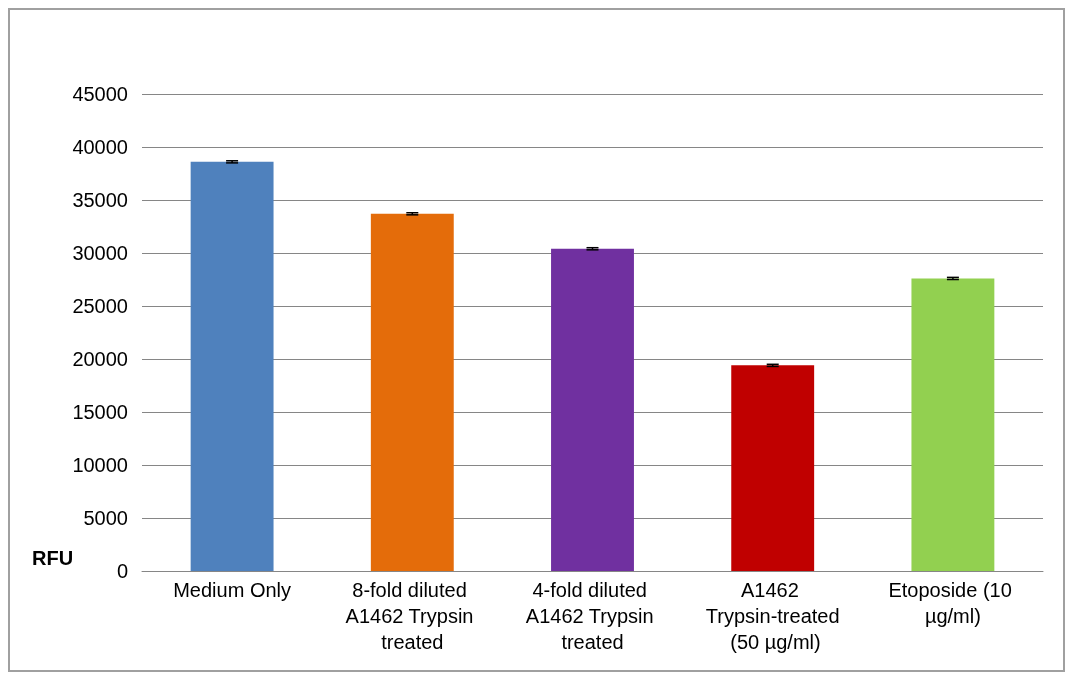 The height and width of the screenshot is (680, 1073). What do you see at coordinates (100, 359) in the screenshot?
I see `y-tick-label: 20000` at bounding box center [100, 359].